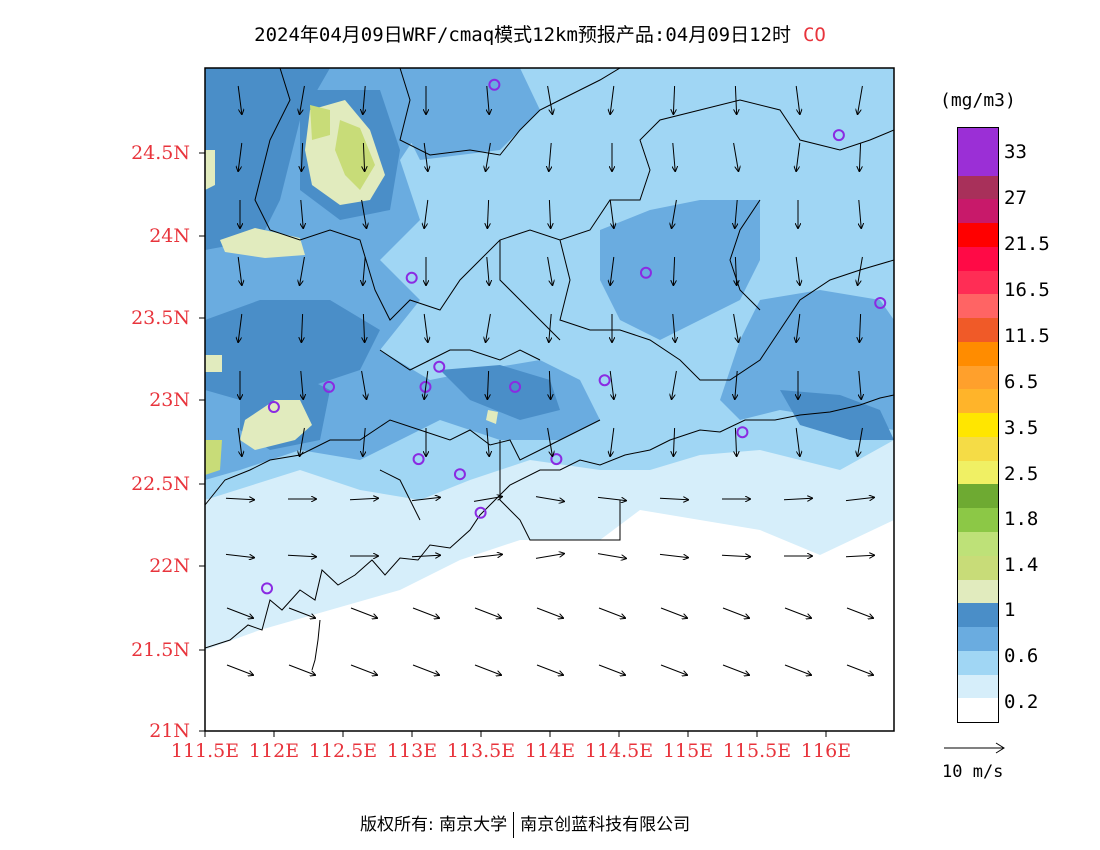 The height and width of the screenshot is (850, 1100). What do you see at coordinates (434, 825) in the screenshot?
I see `copyright-left: 版权所有: 南京大学` at bounding box center [434, 825].